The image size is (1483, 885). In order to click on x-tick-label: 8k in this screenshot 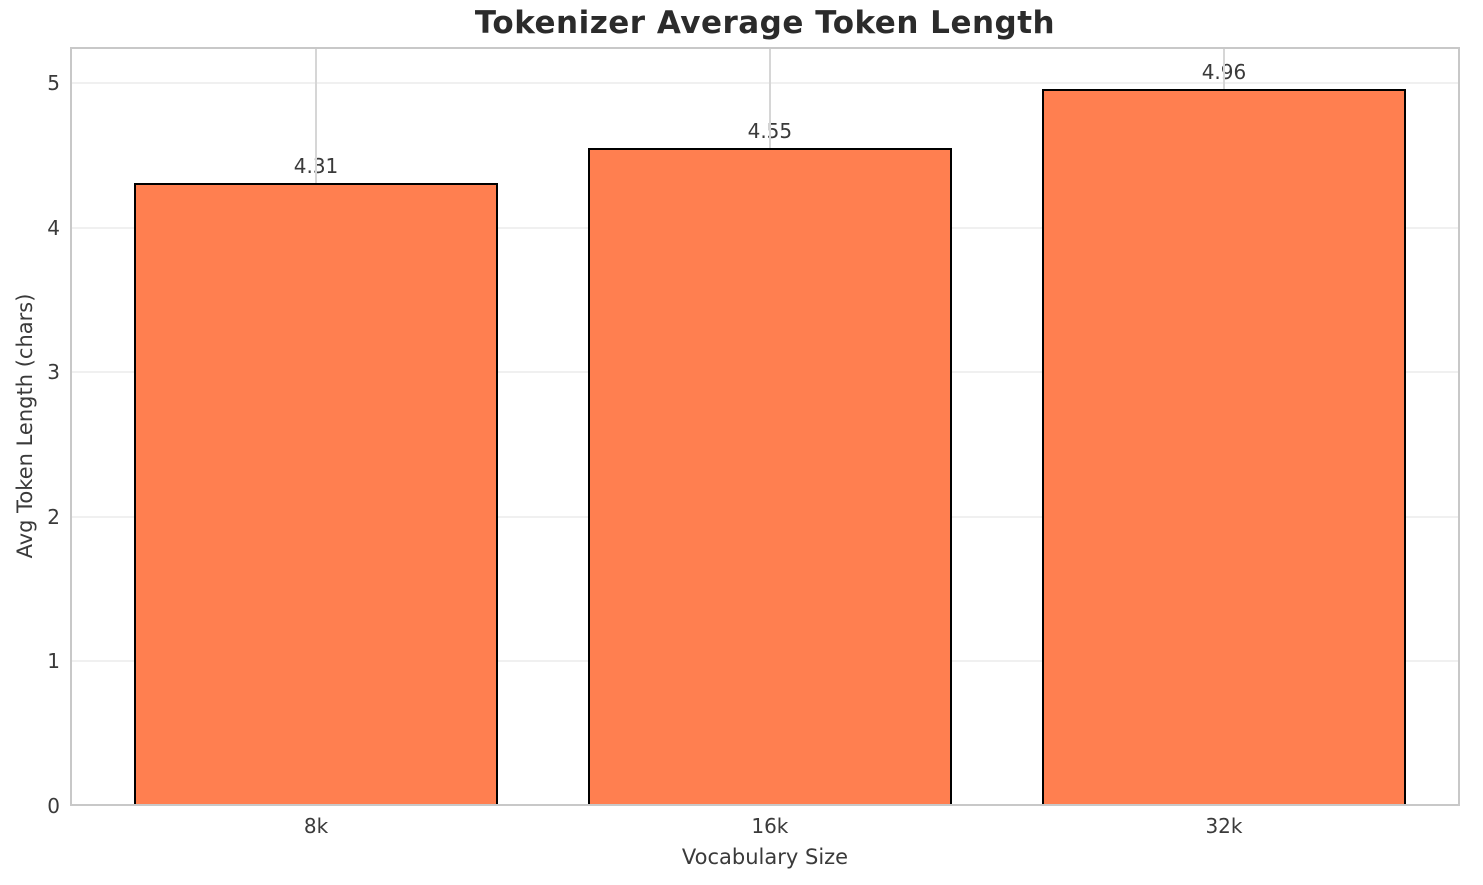, I will do `click(316, 826)`.